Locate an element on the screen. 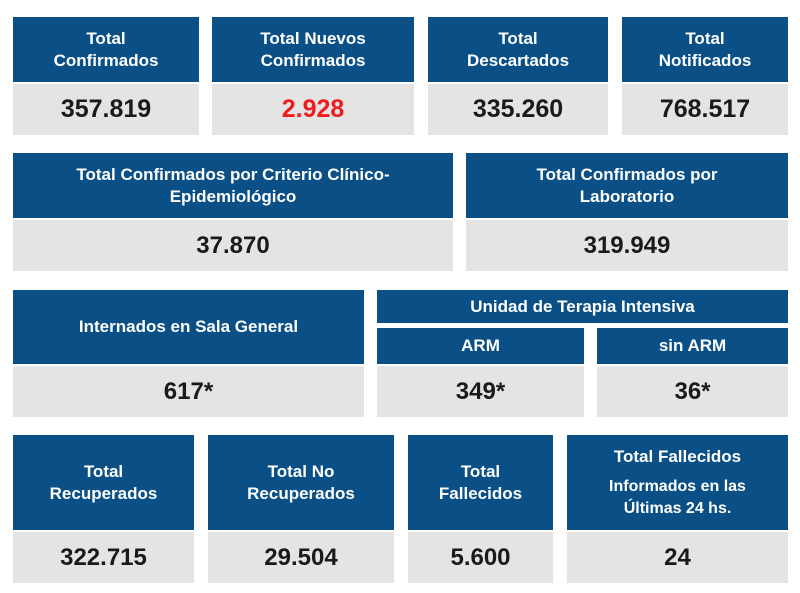 This screenshot has width=800, height=593. card-value: 2.928 is located at coordinates (313, 109).